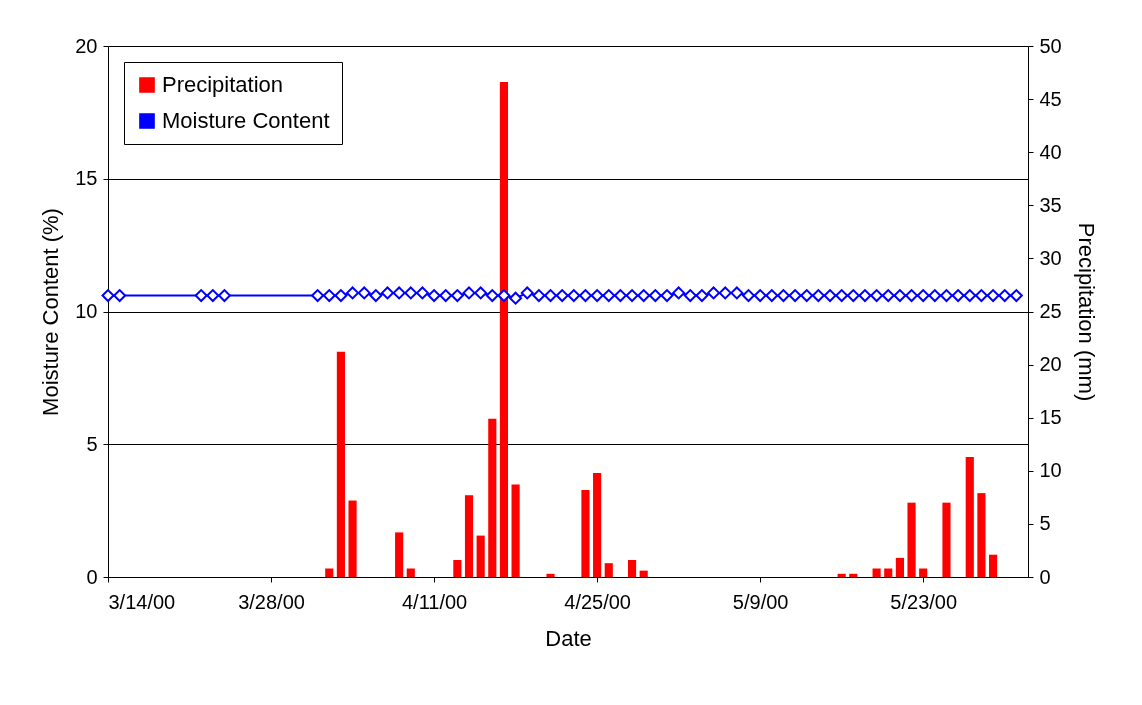 The image size is (1142, 705). What do you see at coordinates (1050, 417) in the screenshot?
I see `y2-tick-label: 15` at bounding box center [1050, 417].